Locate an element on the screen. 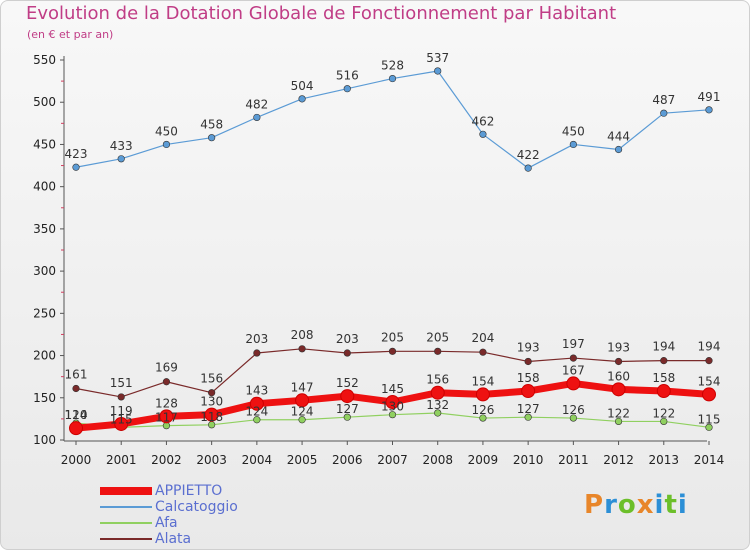 This screenshot has width=750, height=550. data-label: 482 is located at coordinates (256, 104).